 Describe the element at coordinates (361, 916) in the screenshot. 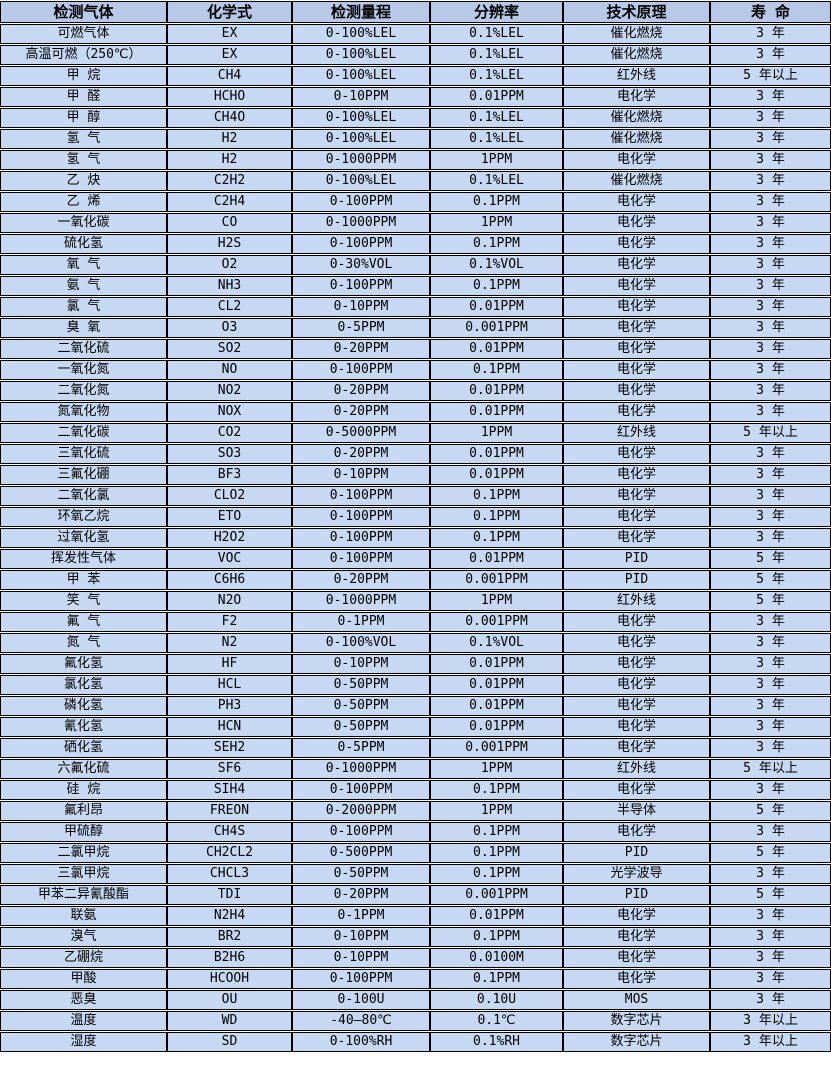

I see `cell: 0-1PPM` at that location.